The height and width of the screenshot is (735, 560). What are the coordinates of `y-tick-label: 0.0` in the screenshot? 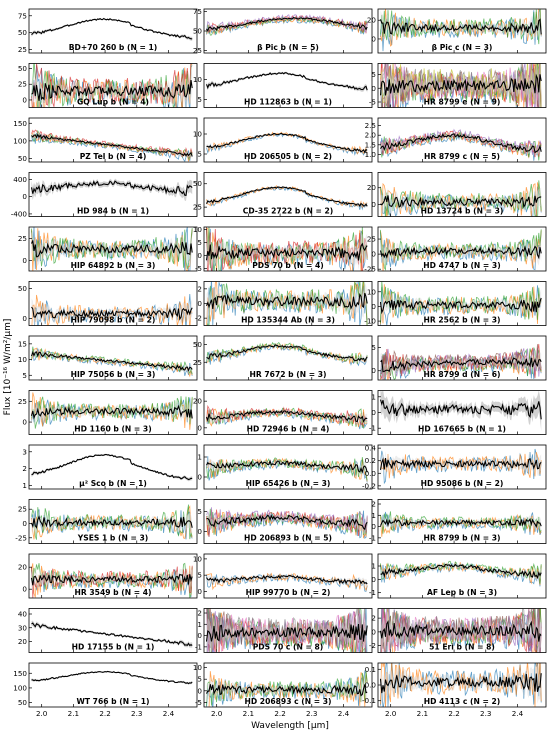 It's located at (371, 685).